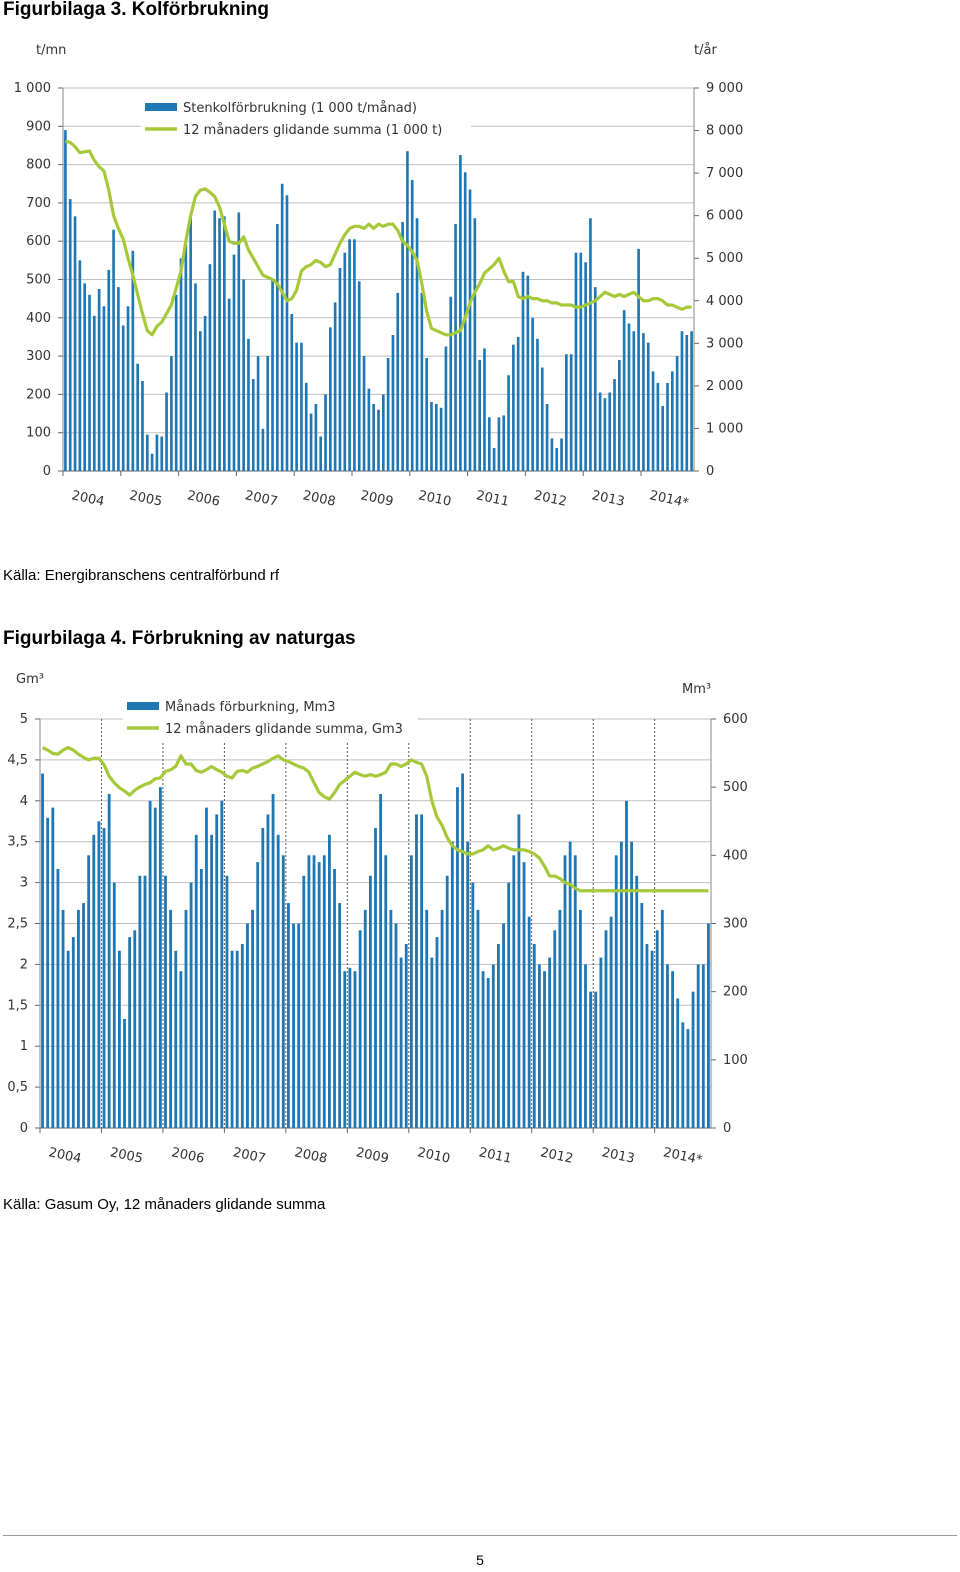  What do you see at coordinates (30, 679) in the screenshot?
I see `left-axis-unit: Gm³` at bounding box center [30, 679].